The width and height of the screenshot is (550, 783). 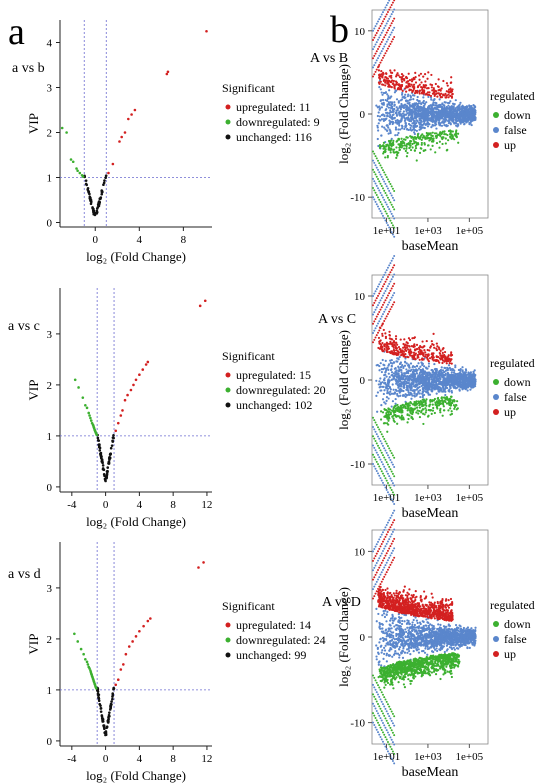 What do you see at coordinates (50, 335) in the screenshot?
I see `y-tick-label: 3` at bounding box center [50, 335].